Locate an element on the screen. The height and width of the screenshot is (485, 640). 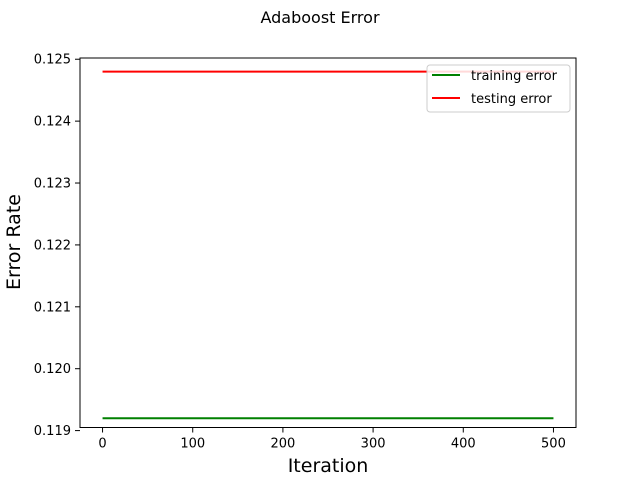
legend-label-training-error: training error is located at coordinates (514, 76).